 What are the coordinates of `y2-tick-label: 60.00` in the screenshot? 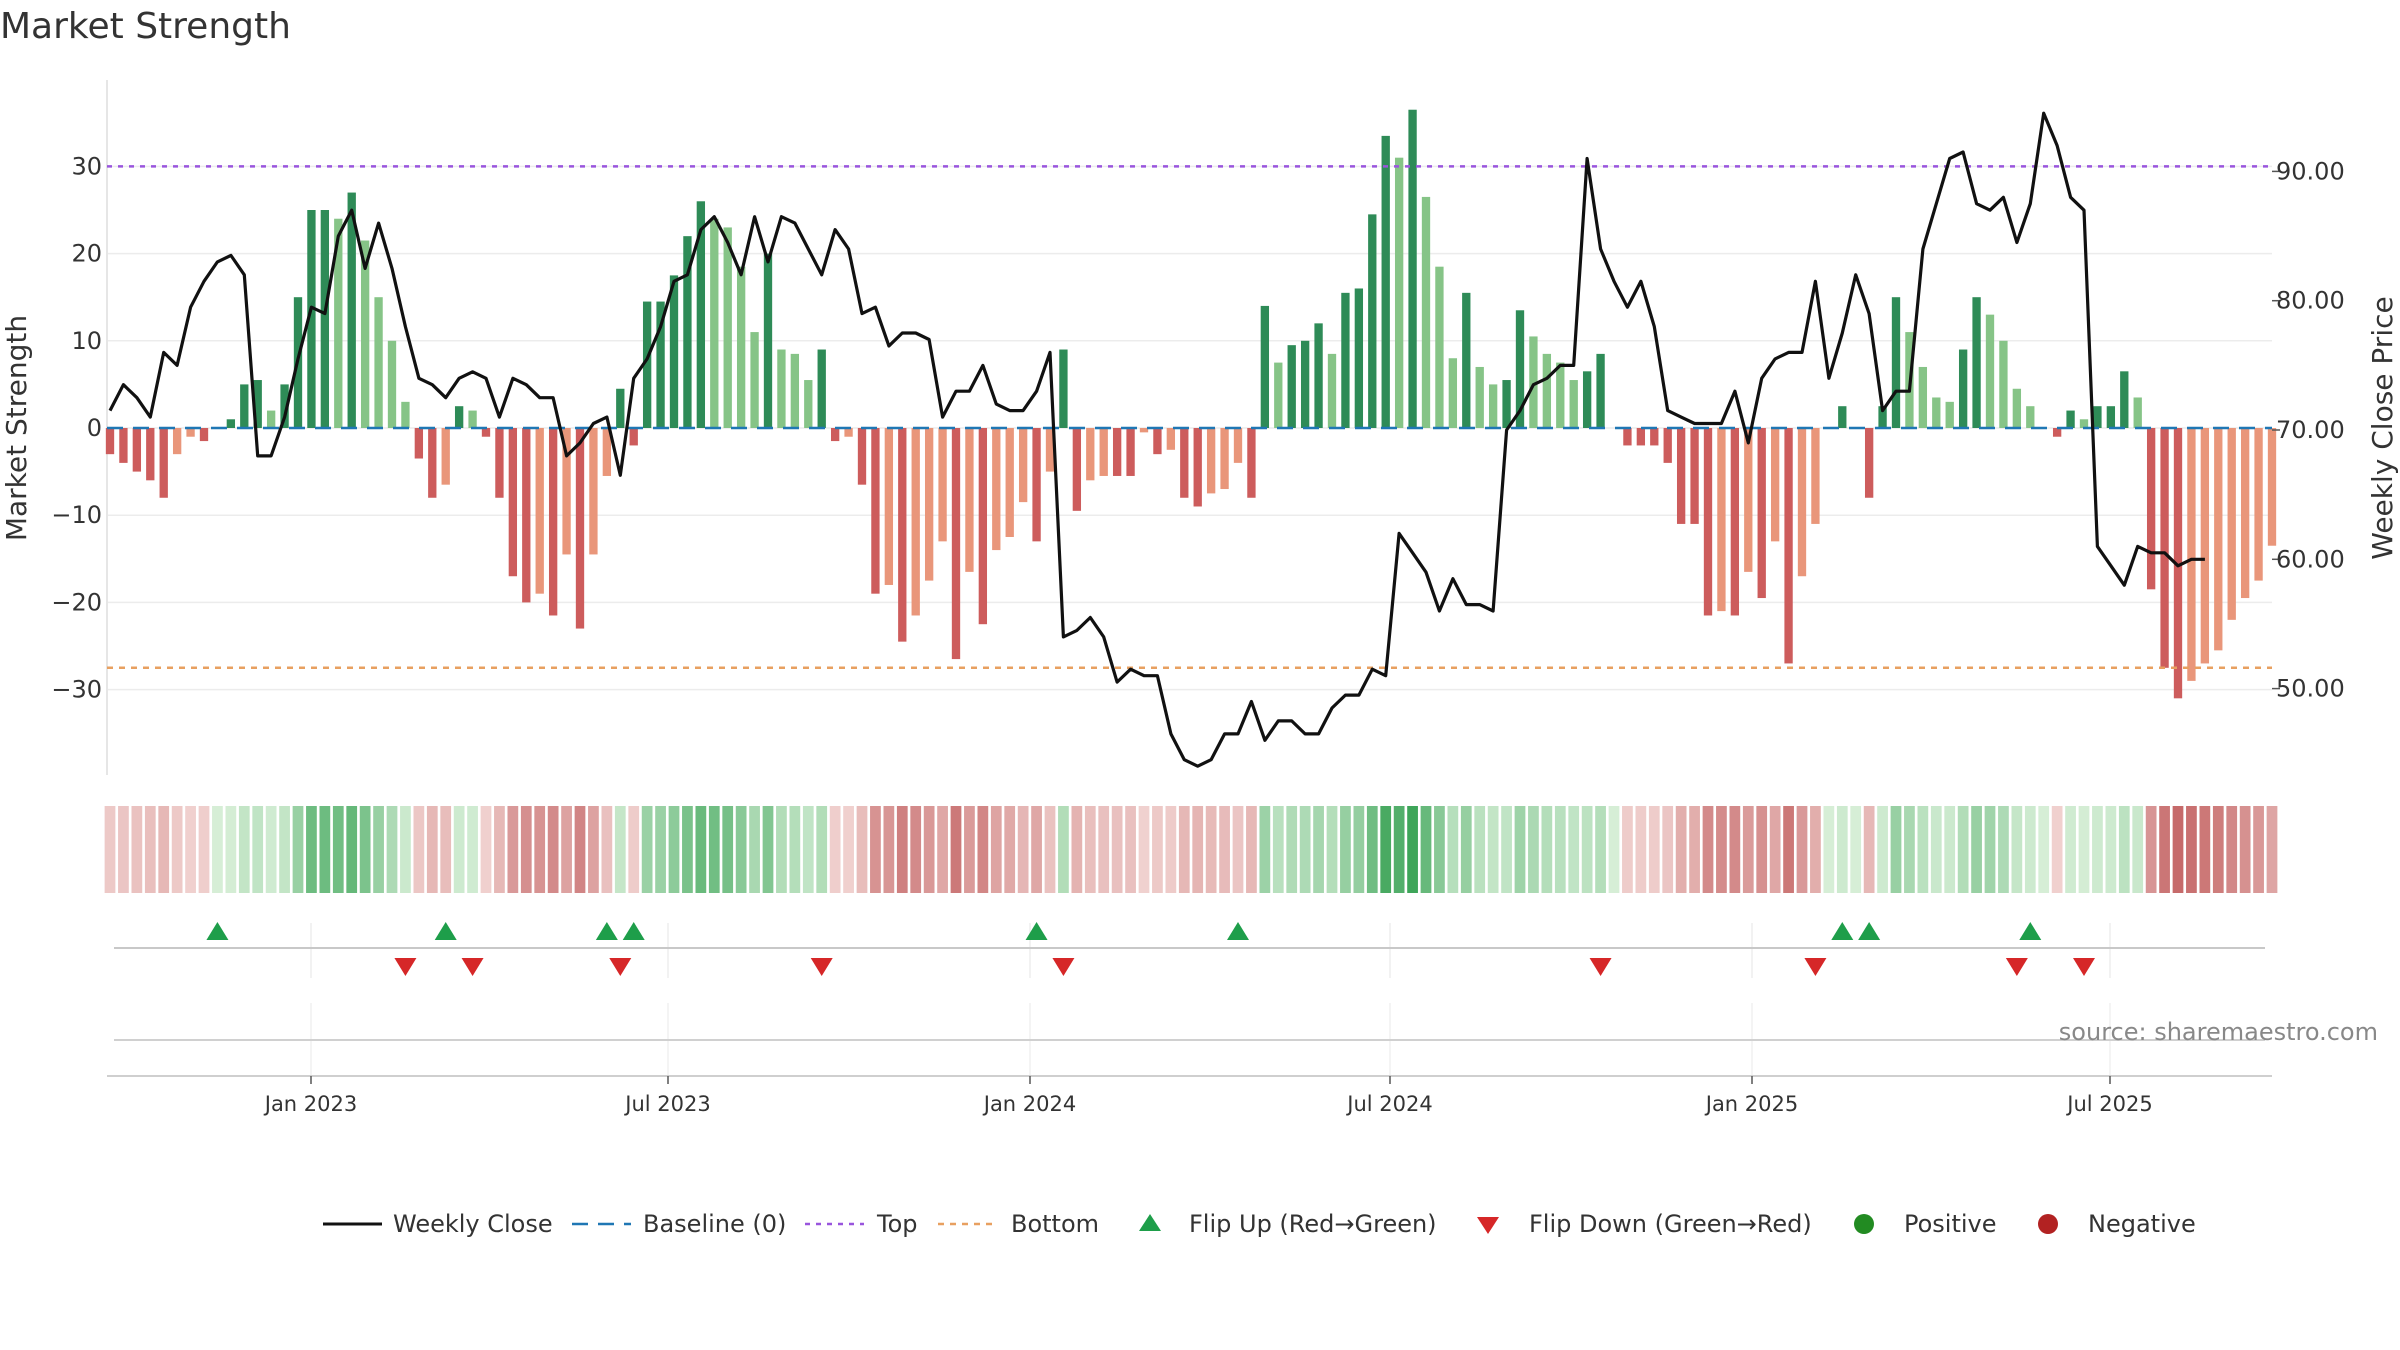 It's located at (2310, 559).